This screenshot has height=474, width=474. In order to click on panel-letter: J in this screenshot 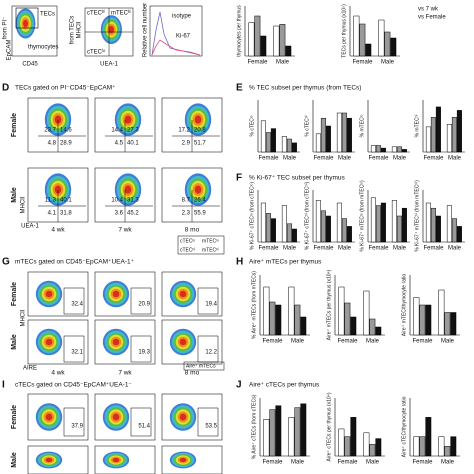, I will do `click(239, 385)`.